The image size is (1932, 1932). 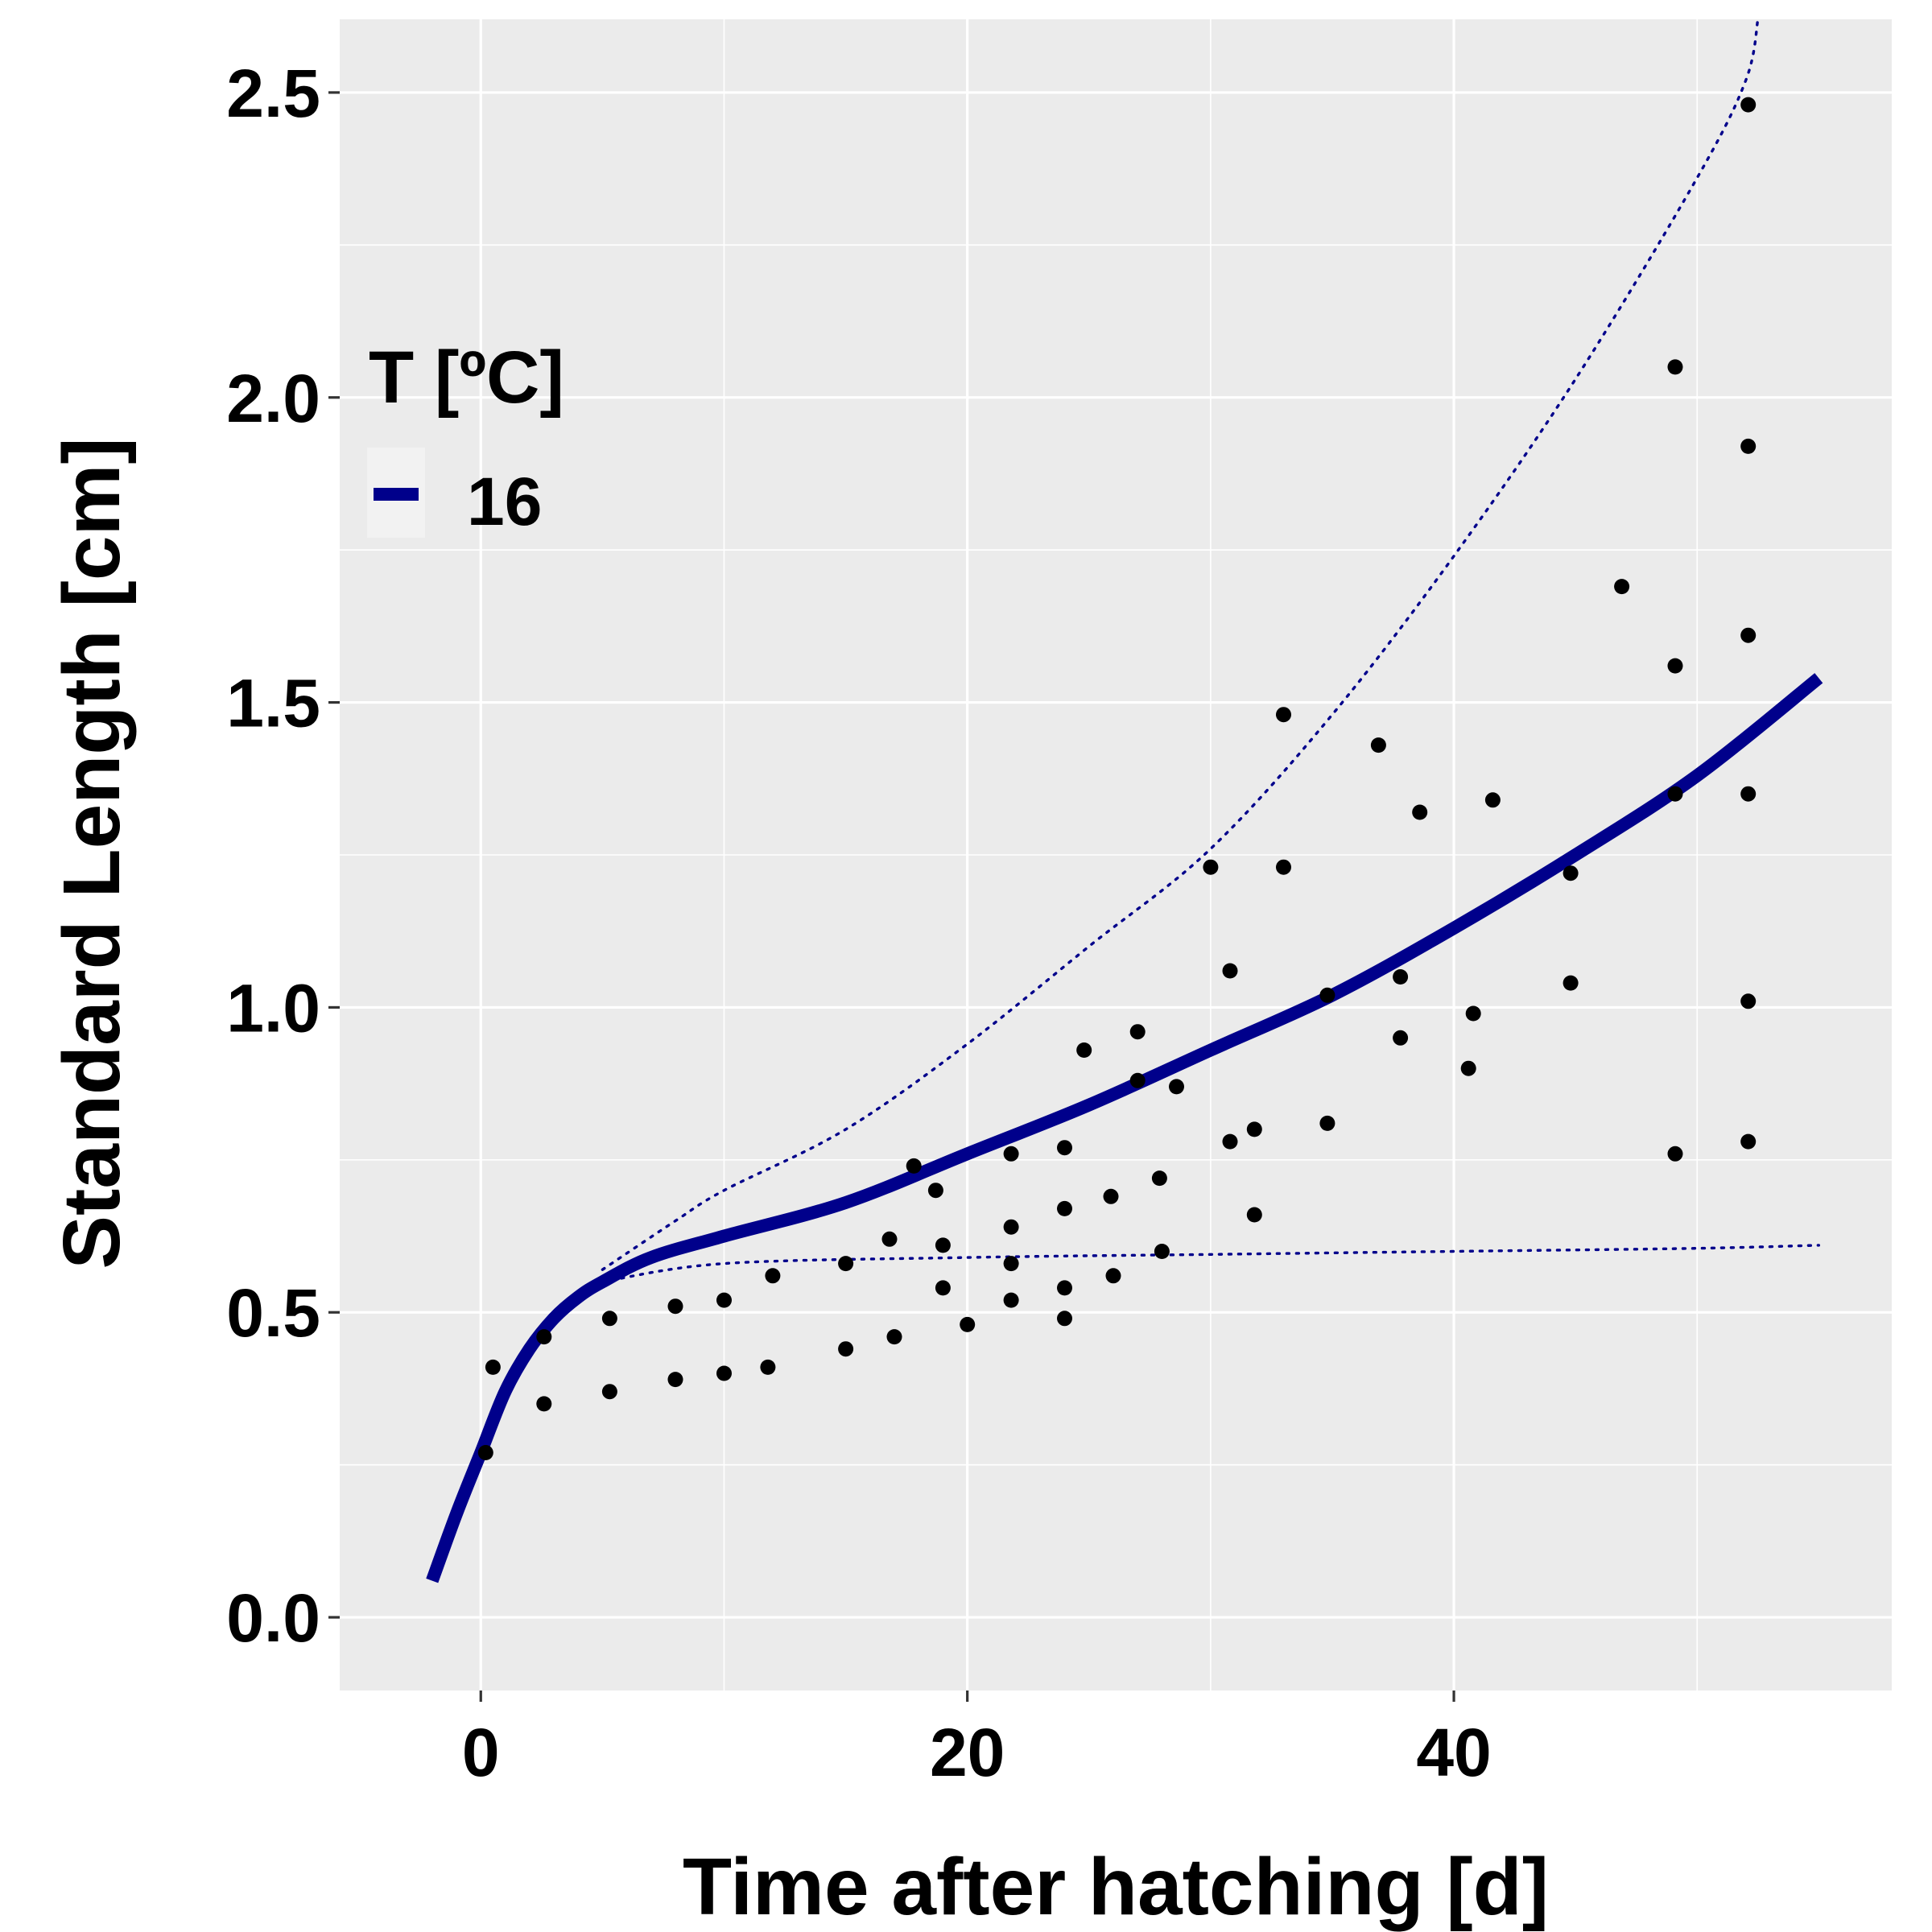 I want to click on y-tick-label: 0.5, so click(x=273, y=1313).